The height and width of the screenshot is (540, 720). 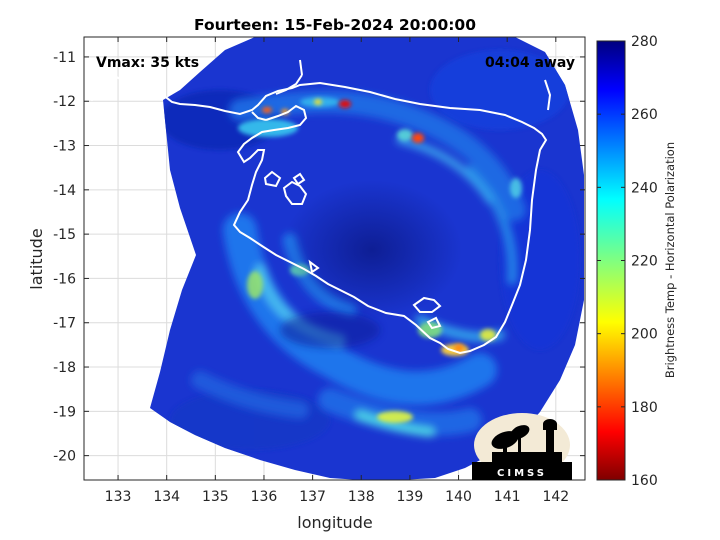 What do you see at coordinates (644, 481) in the screenshot?
I see `colorbar-tick-label: 160` at bounding box center [644, 481].